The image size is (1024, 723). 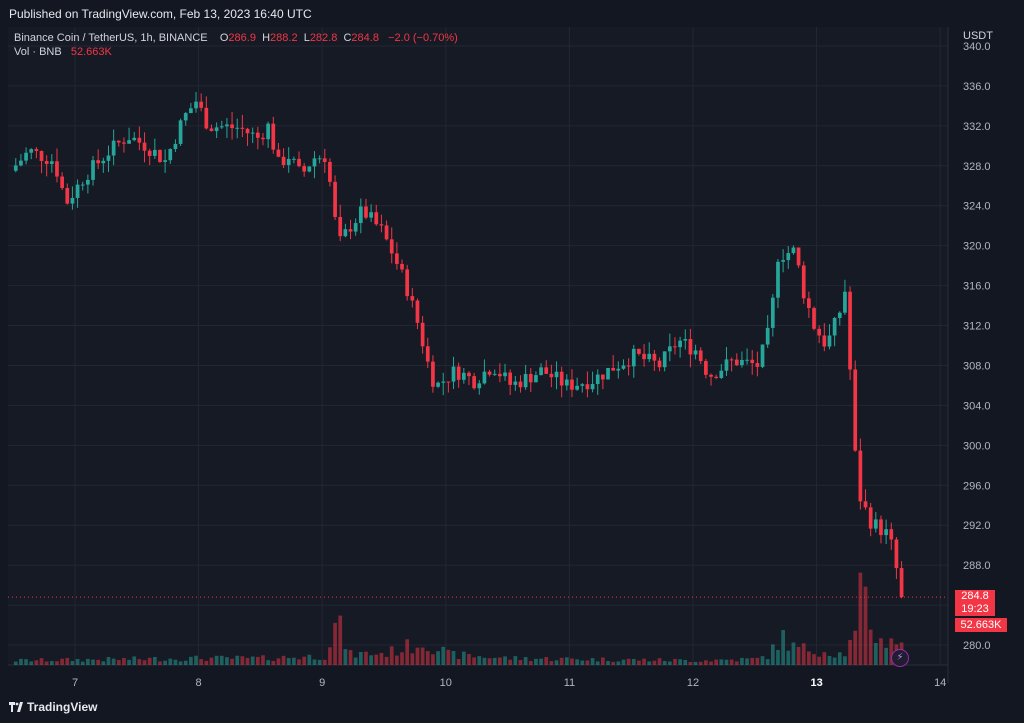 What do you see at coordinates (978, 36) in the screenshot?
I see `price-axis-unit: USDT` at bounding box center [978, 36].